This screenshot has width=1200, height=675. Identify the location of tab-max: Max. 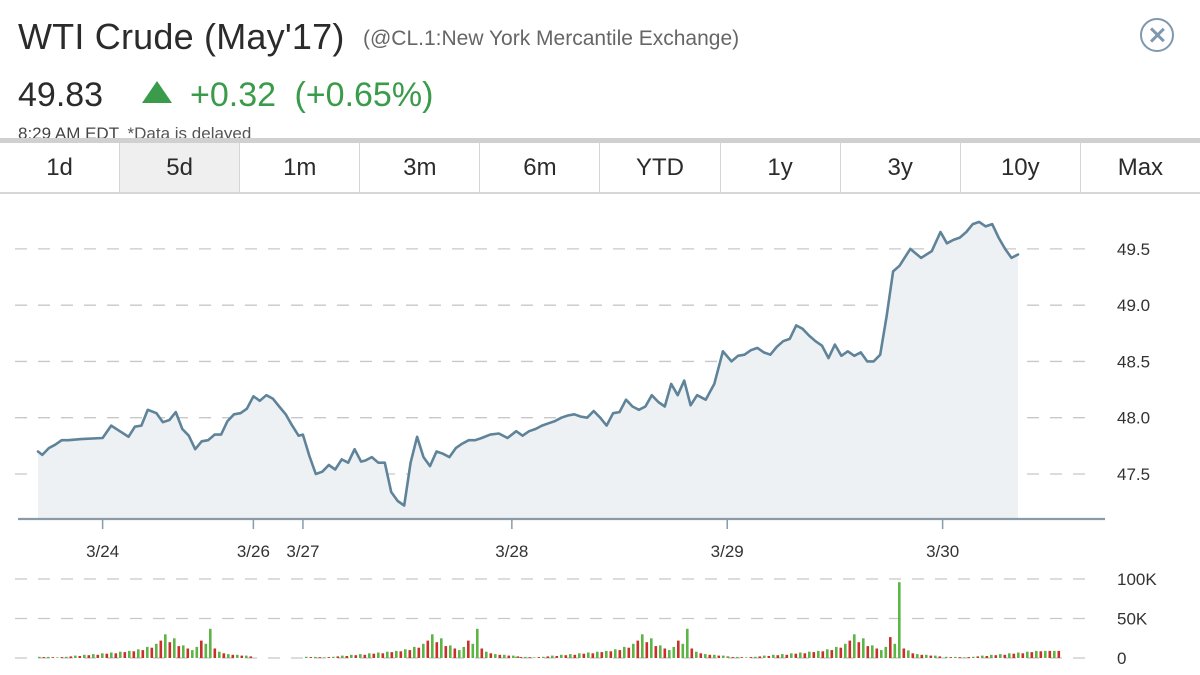
(1140, 167).